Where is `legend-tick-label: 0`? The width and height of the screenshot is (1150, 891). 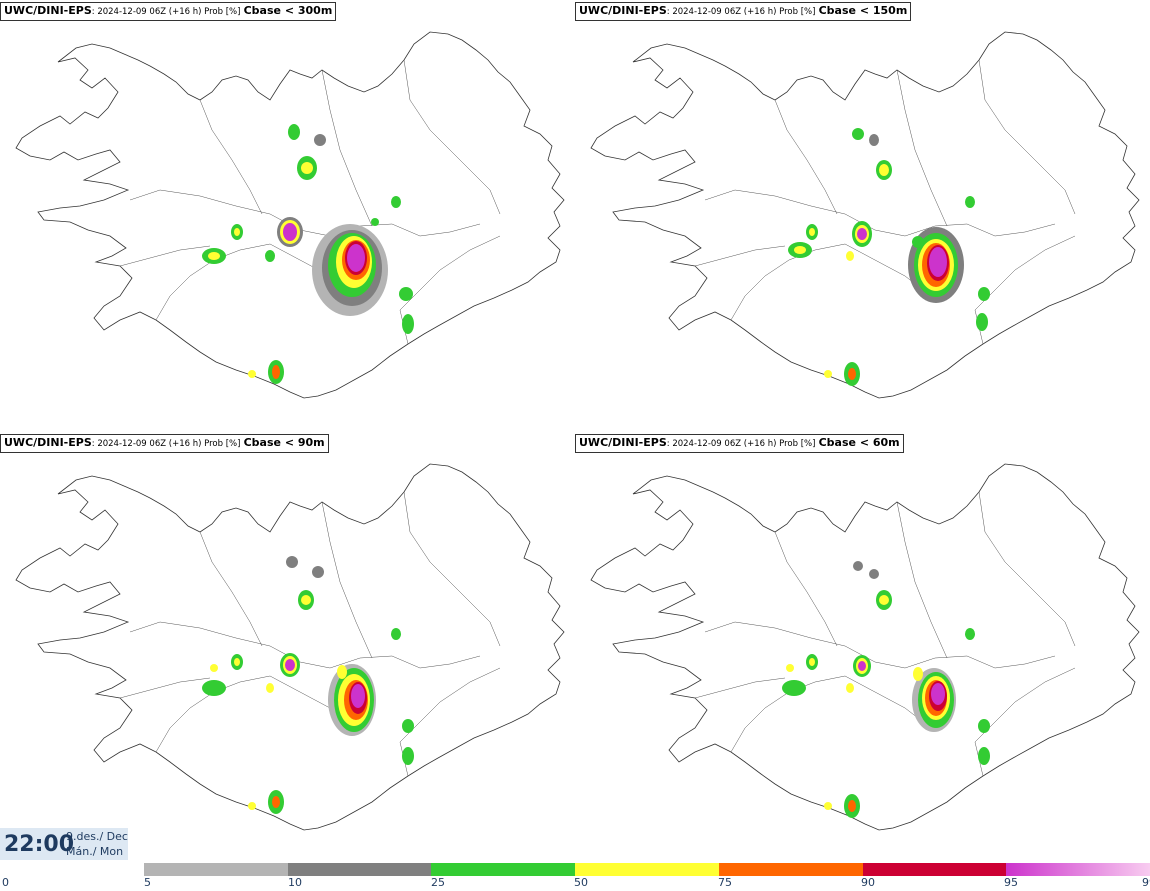
legend-tick-label: 0 is located at coordinates (5, 882).